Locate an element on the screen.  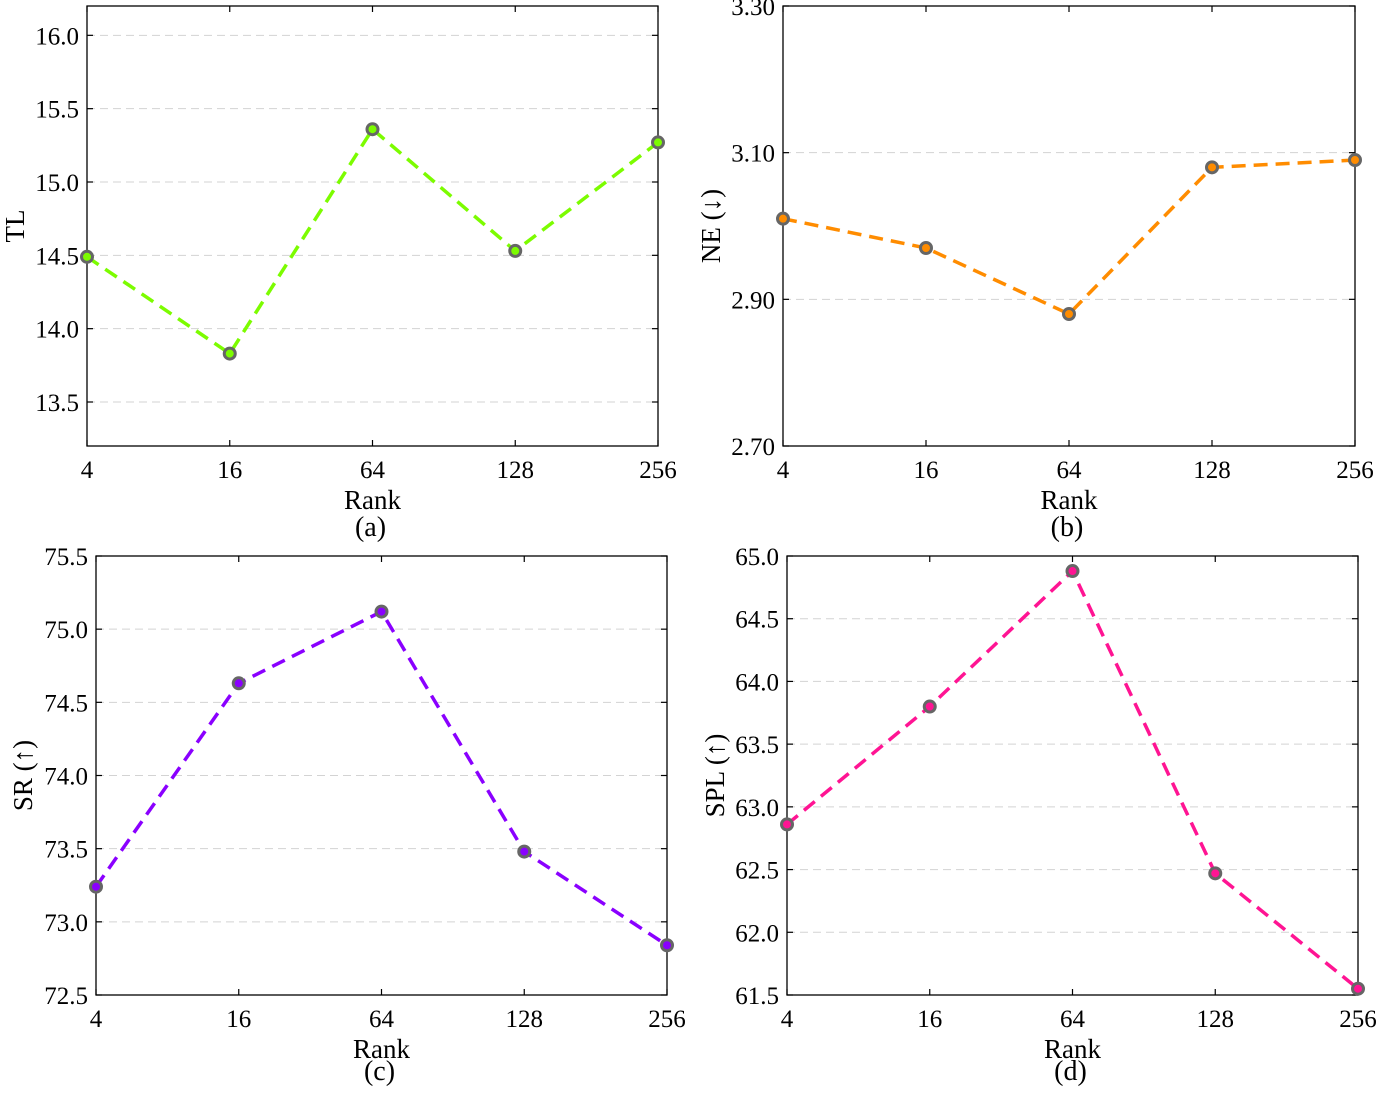
y-tick-label: 13.5 is located at coordinates (57, 403).